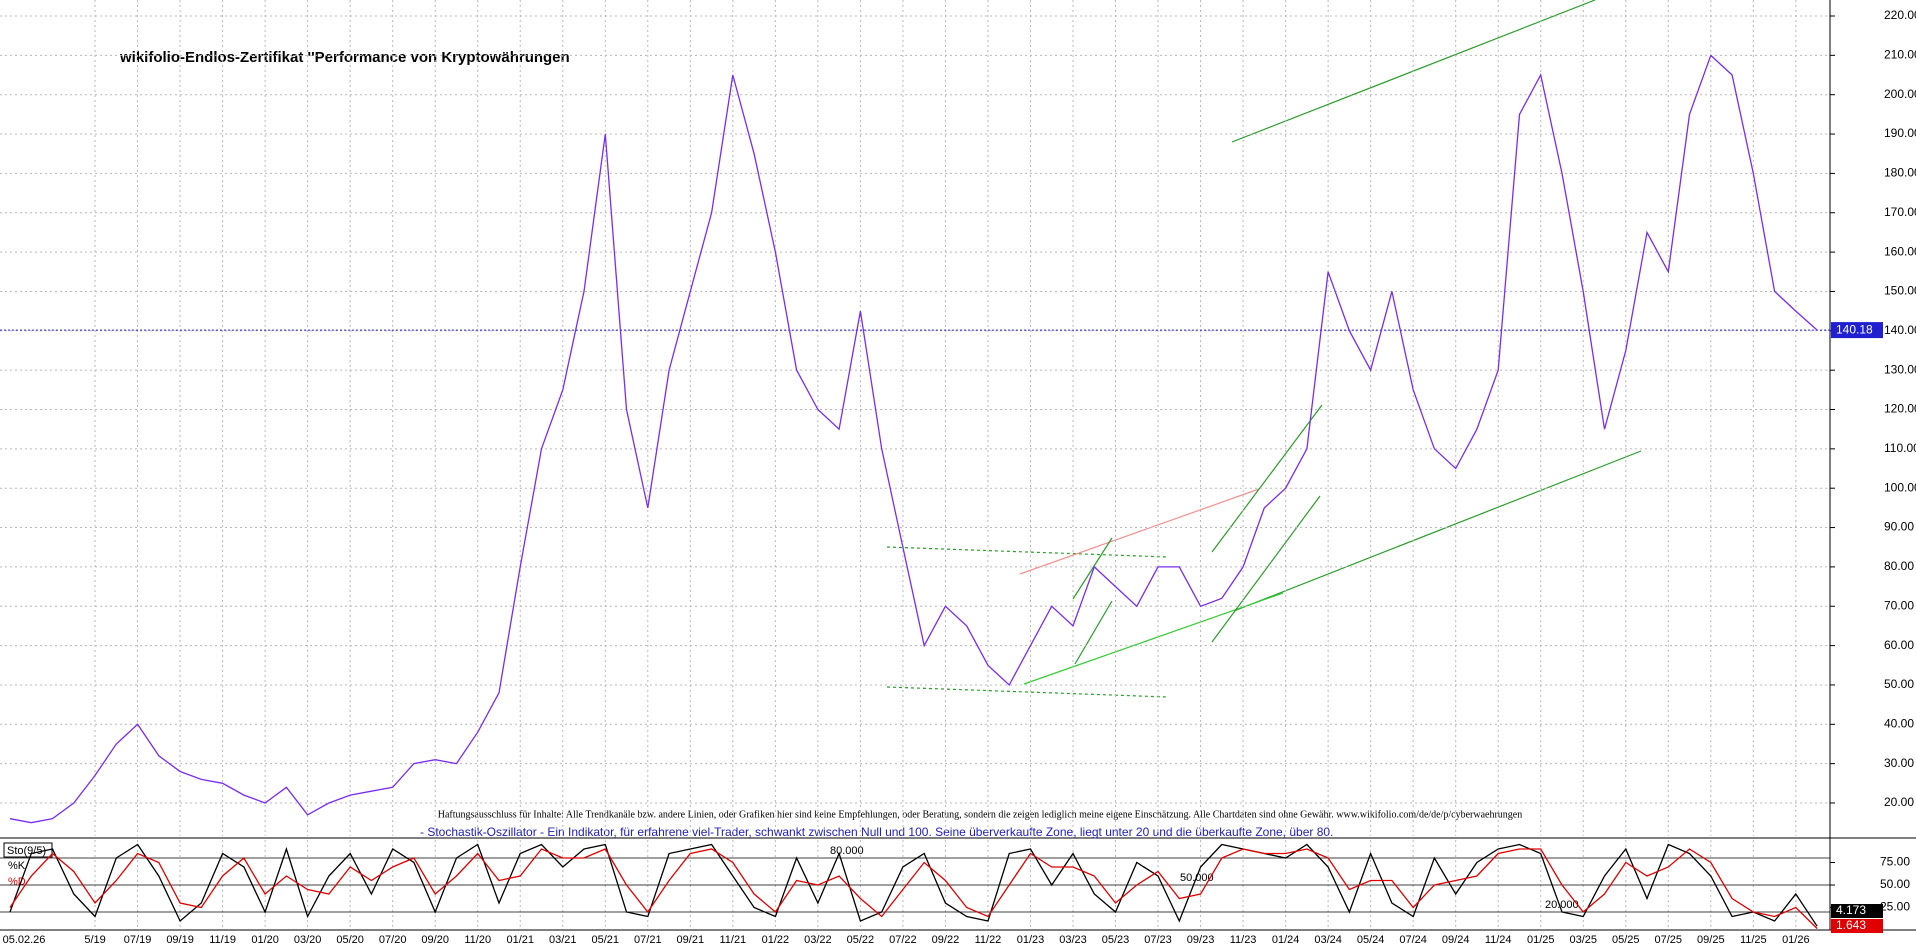 The height and width of the screenshot is (948, 1916). I want to click on x-tick-label: 03/24, so click(1328, 940).